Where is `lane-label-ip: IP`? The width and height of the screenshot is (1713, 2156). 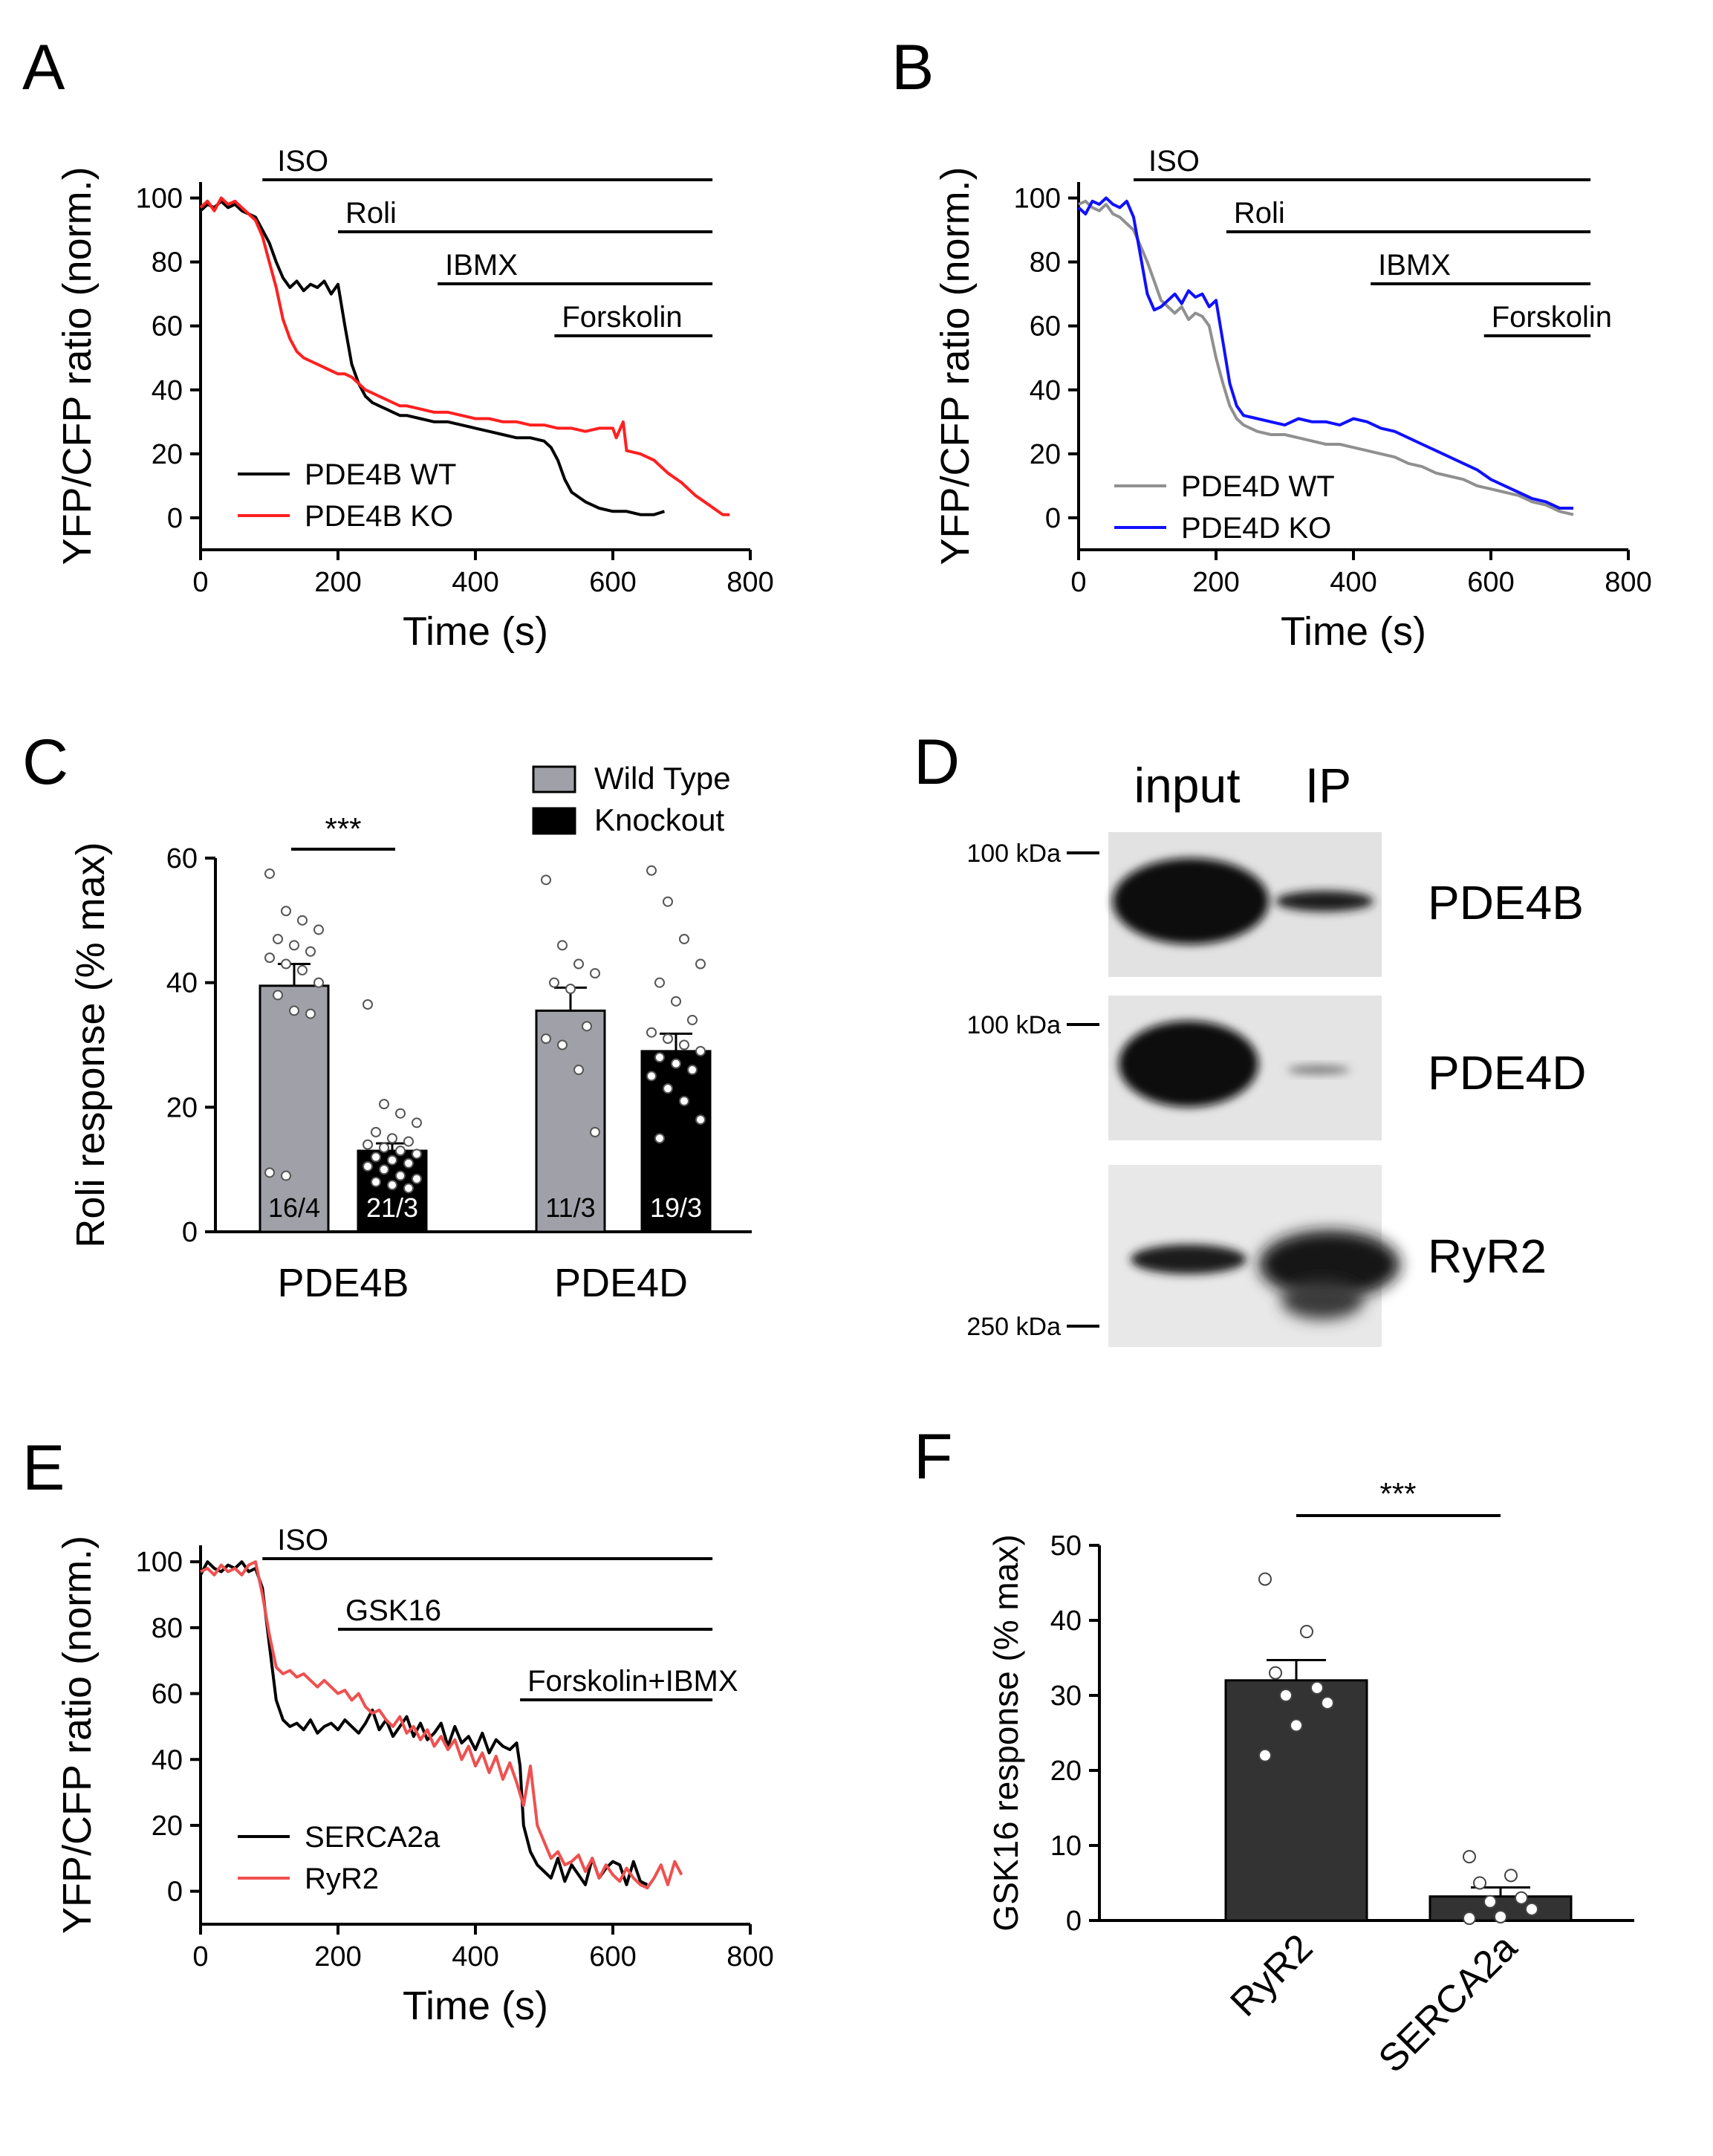
lane-label-ip: IP is located at coordinates (1328, 786).